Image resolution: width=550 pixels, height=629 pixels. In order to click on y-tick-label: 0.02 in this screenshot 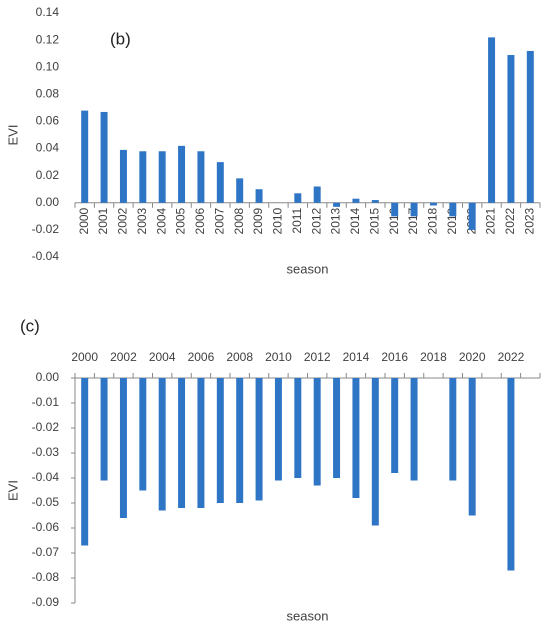, I will do `click(48, 175)`.